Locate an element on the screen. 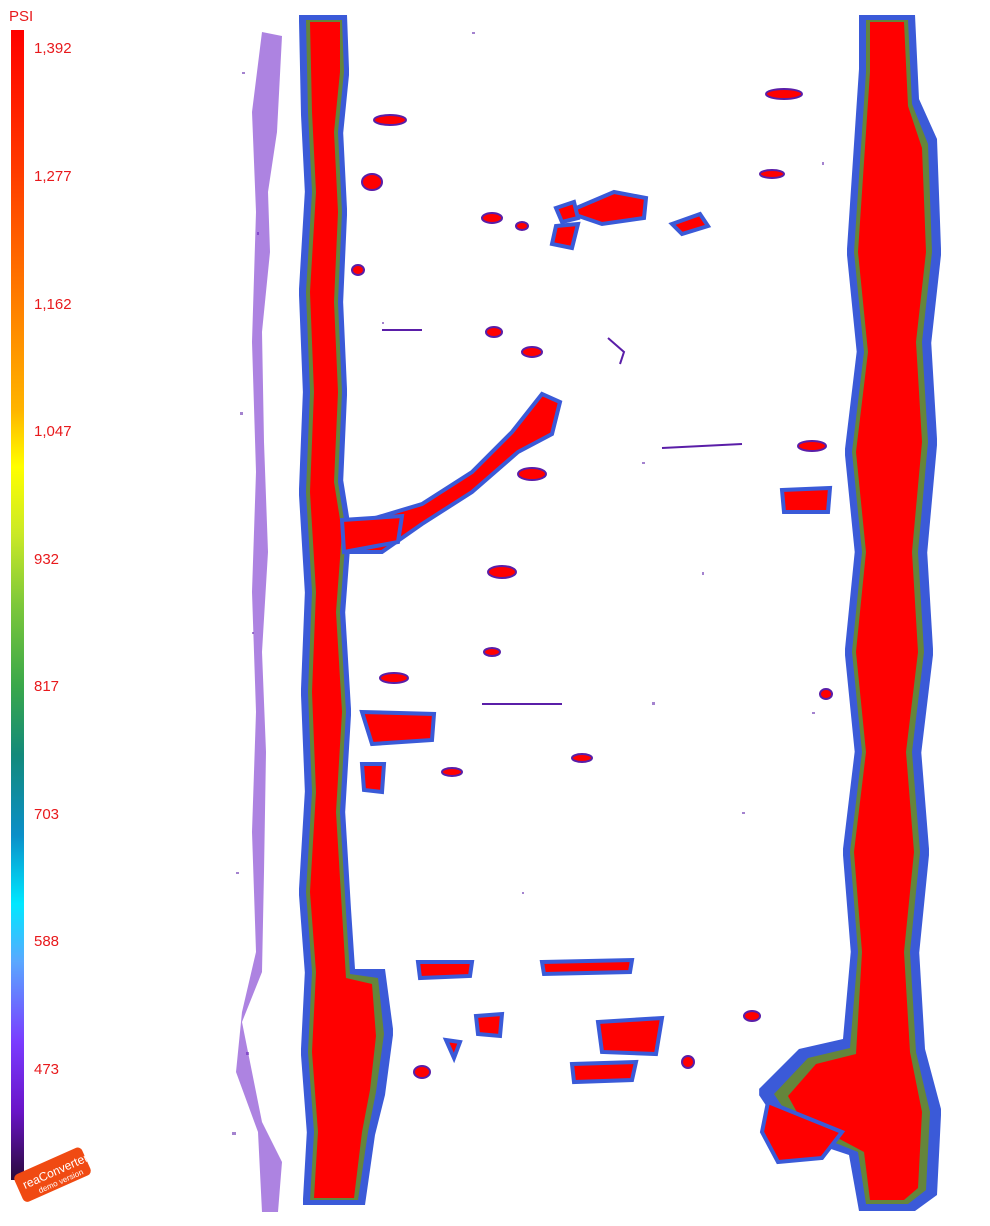 The image size is (990, 1226). left-stripe is located at coordinates (346, 610).